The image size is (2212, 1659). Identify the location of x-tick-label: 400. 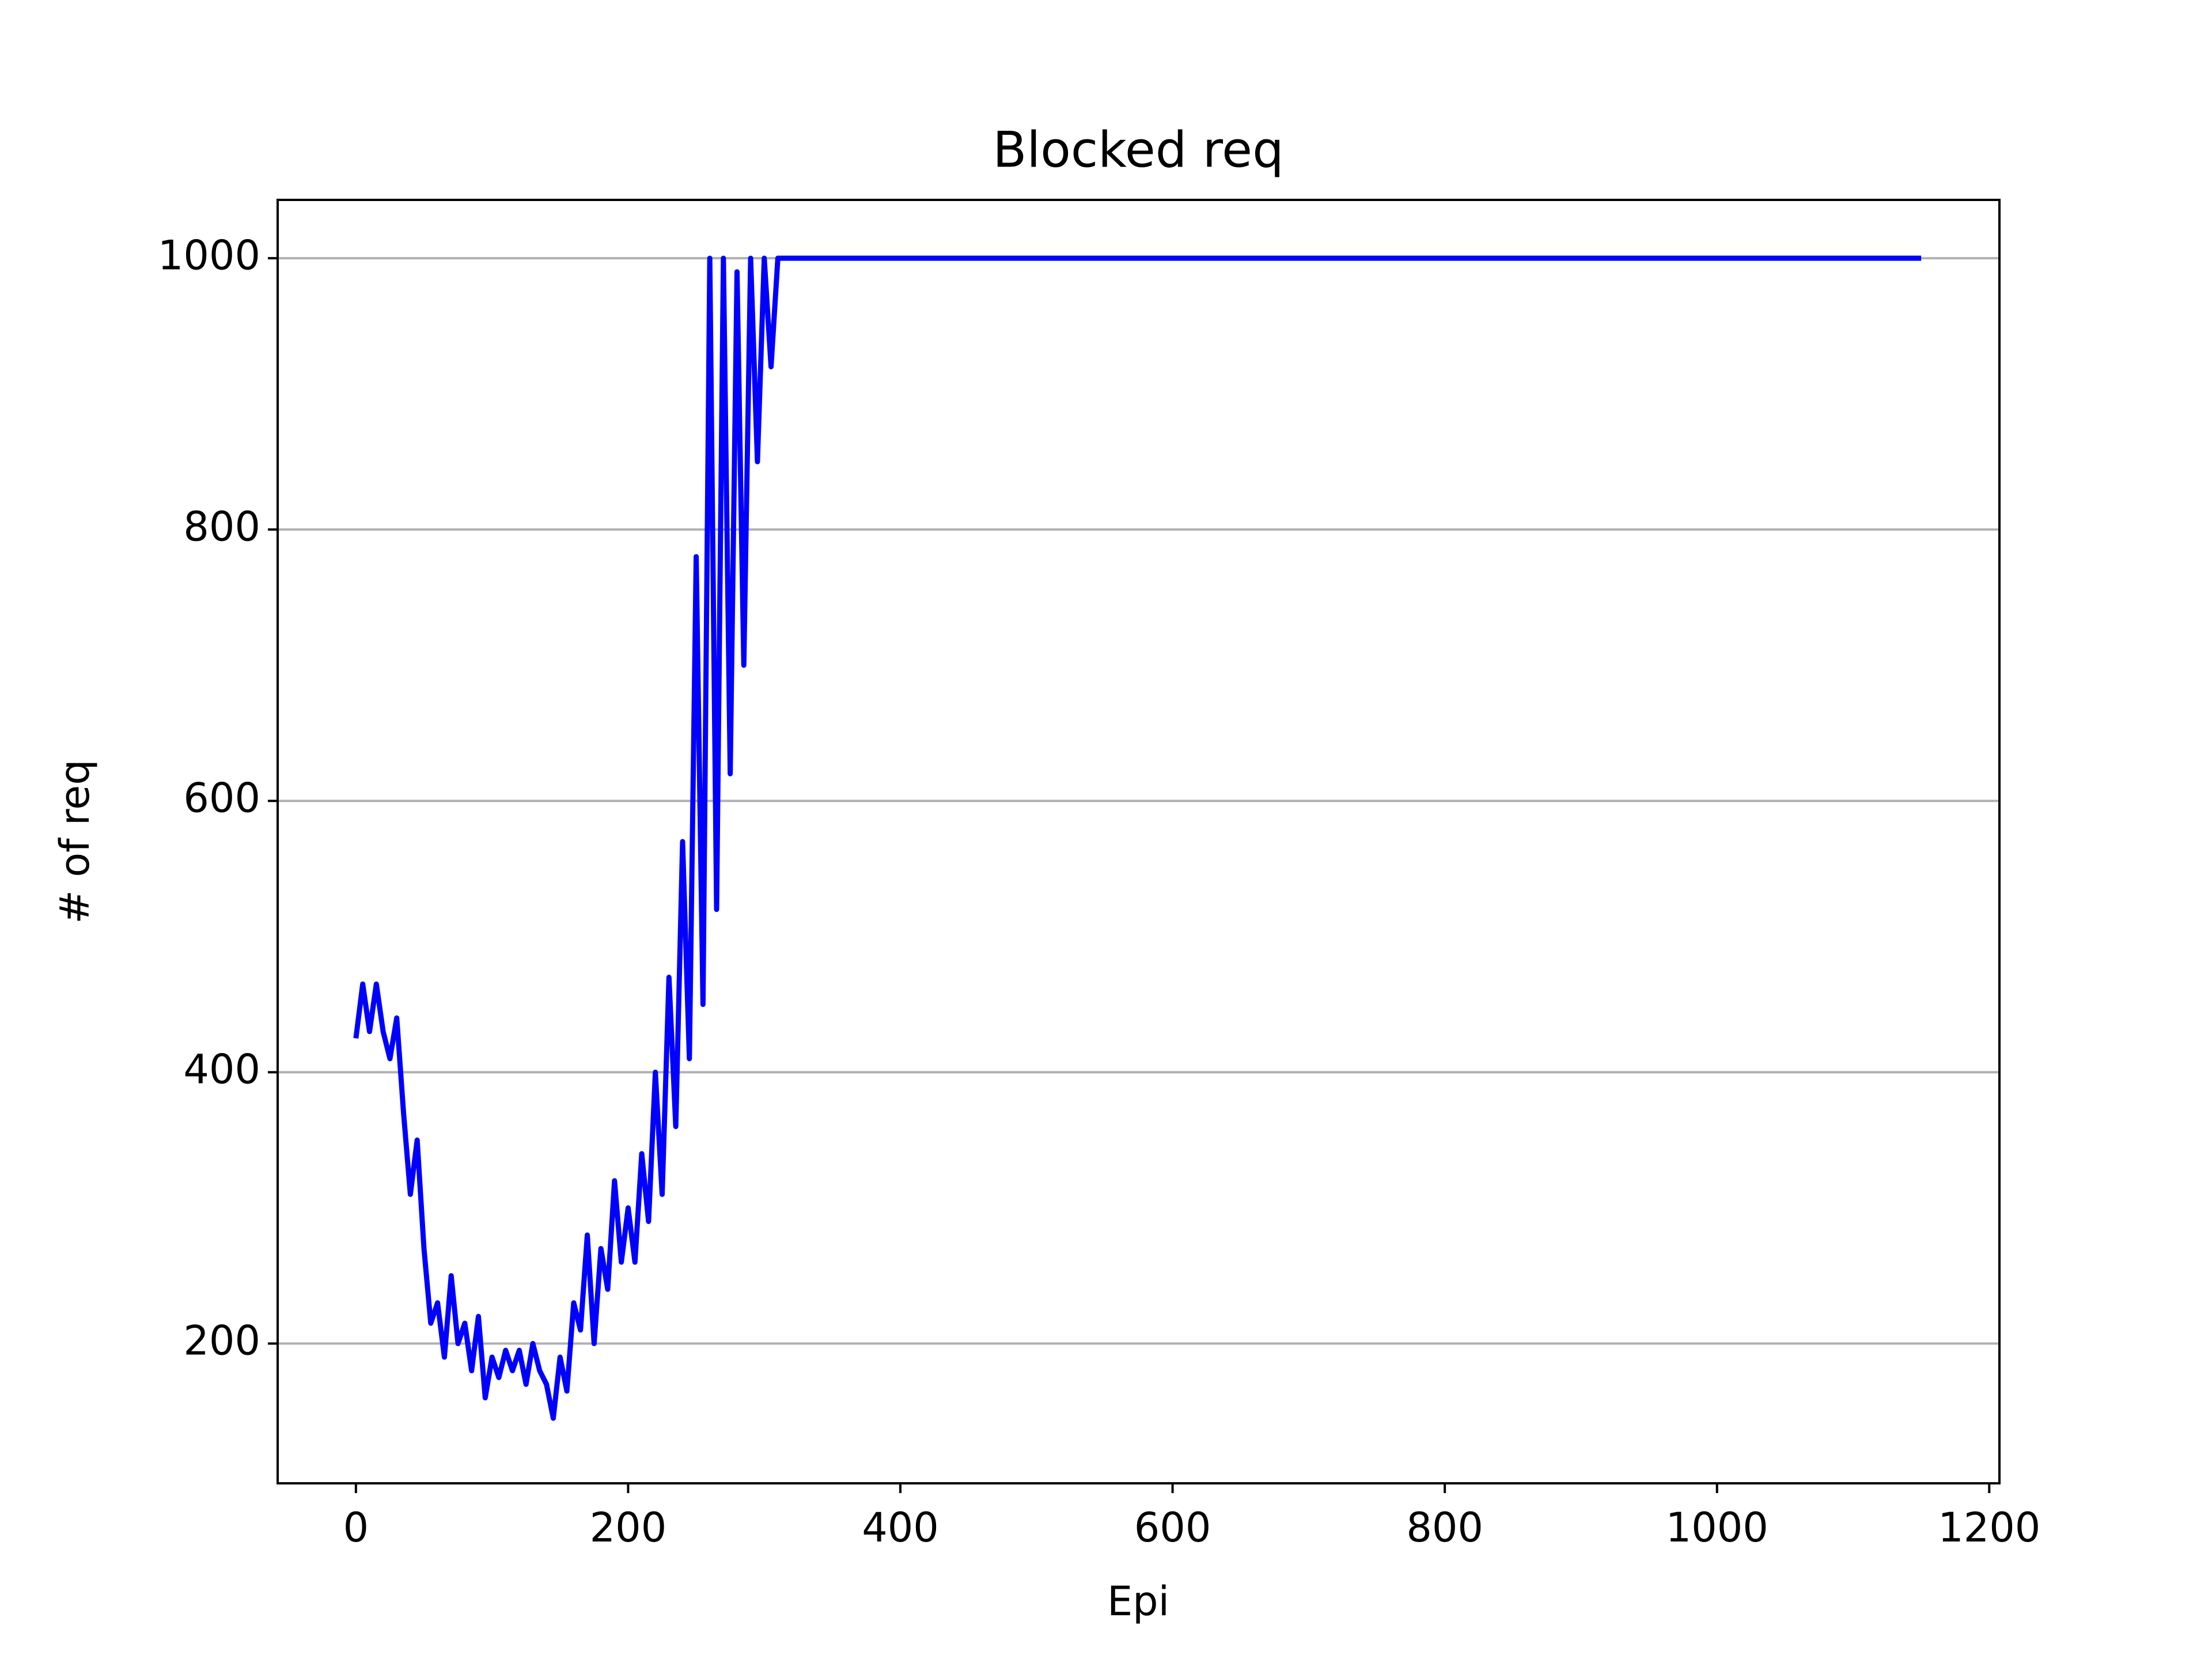
(900, 1527).